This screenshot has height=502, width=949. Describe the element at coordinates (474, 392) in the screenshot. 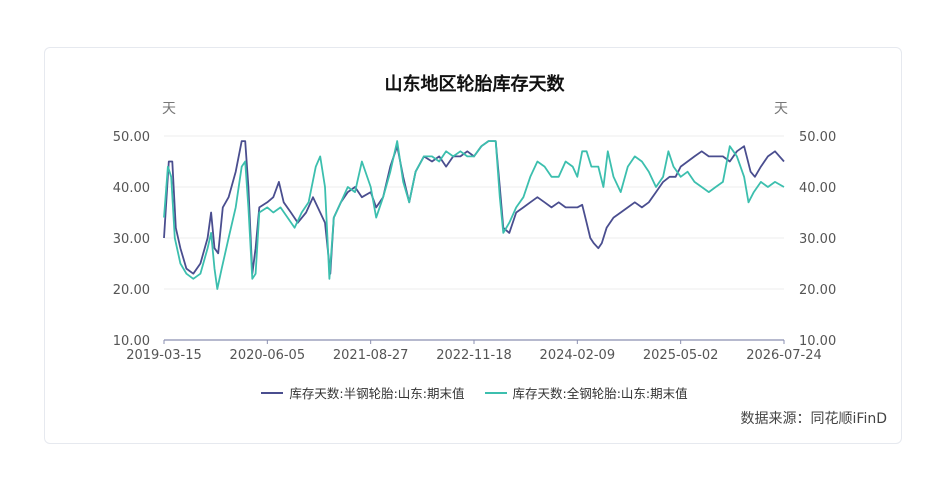

I see `legend: 库存天数:半钢轮胎:山东:期末值 库存天数:全钢轮胎:山东:期末值` at that location.